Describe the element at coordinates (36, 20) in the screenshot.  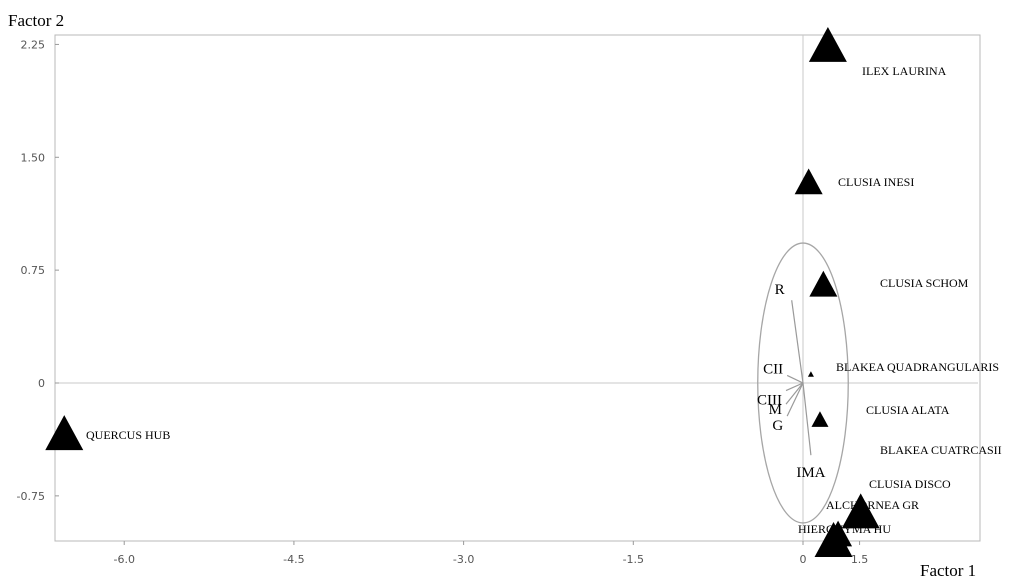
I see `y-axis-title: Factor 2` at that location.